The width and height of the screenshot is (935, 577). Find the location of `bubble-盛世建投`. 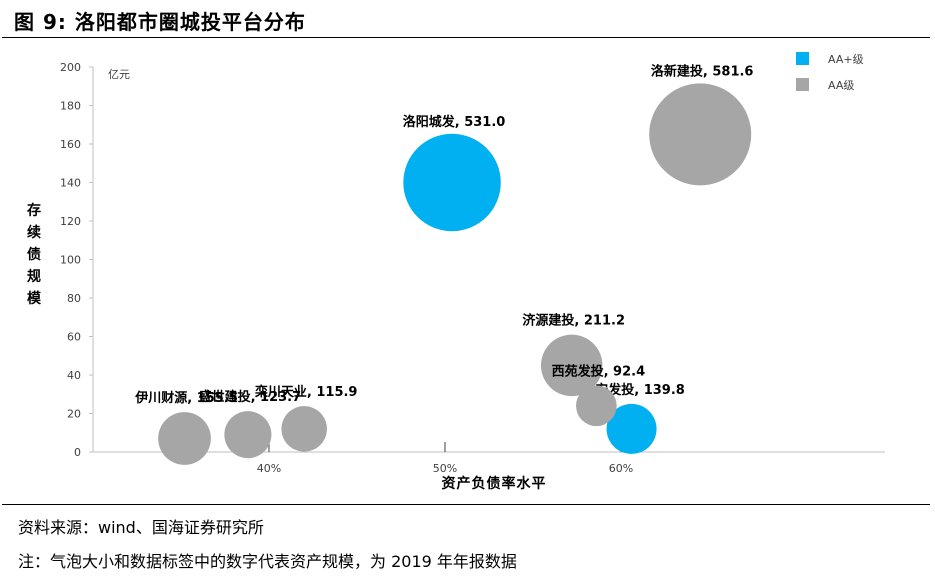

bubble-盛世建投 is located at coordinates (248, 435).